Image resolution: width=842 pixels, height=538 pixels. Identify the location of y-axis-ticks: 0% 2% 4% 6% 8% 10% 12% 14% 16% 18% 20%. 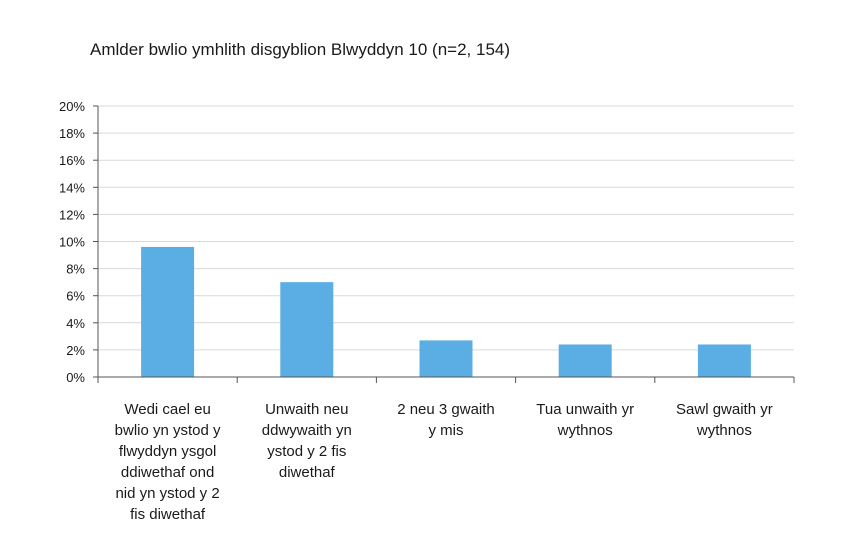
(78, 242).